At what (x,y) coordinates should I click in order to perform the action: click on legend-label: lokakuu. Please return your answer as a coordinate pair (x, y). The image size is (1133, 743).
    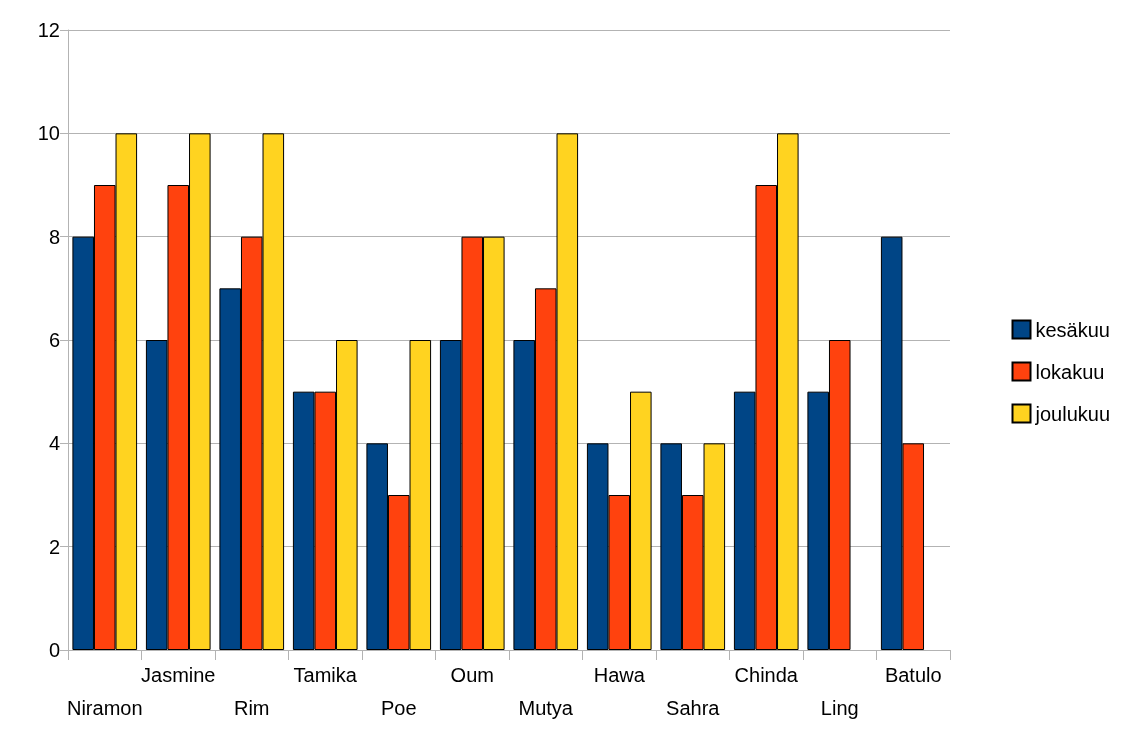
    Looking at the image, I should click on (1070, 371).